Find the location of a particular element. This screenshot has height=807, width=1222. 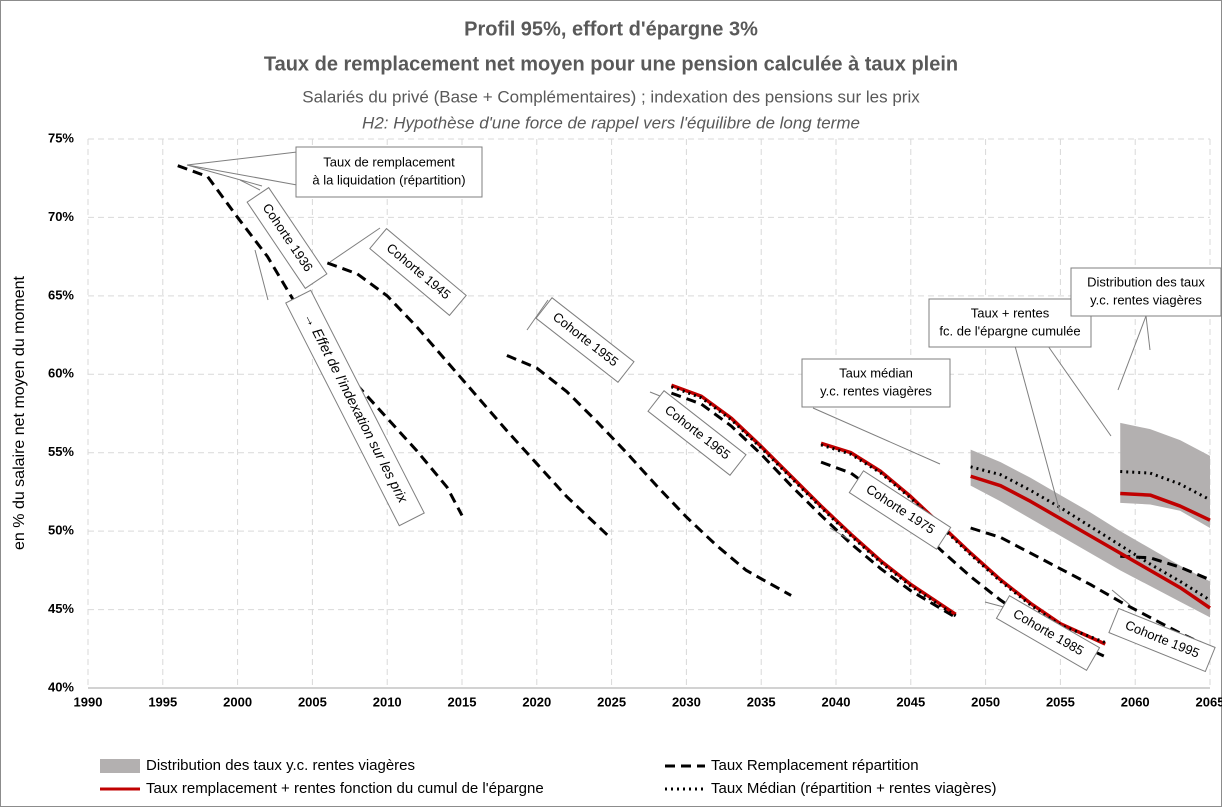

y-tick-label: 75% is located at coordinates (61, 137).